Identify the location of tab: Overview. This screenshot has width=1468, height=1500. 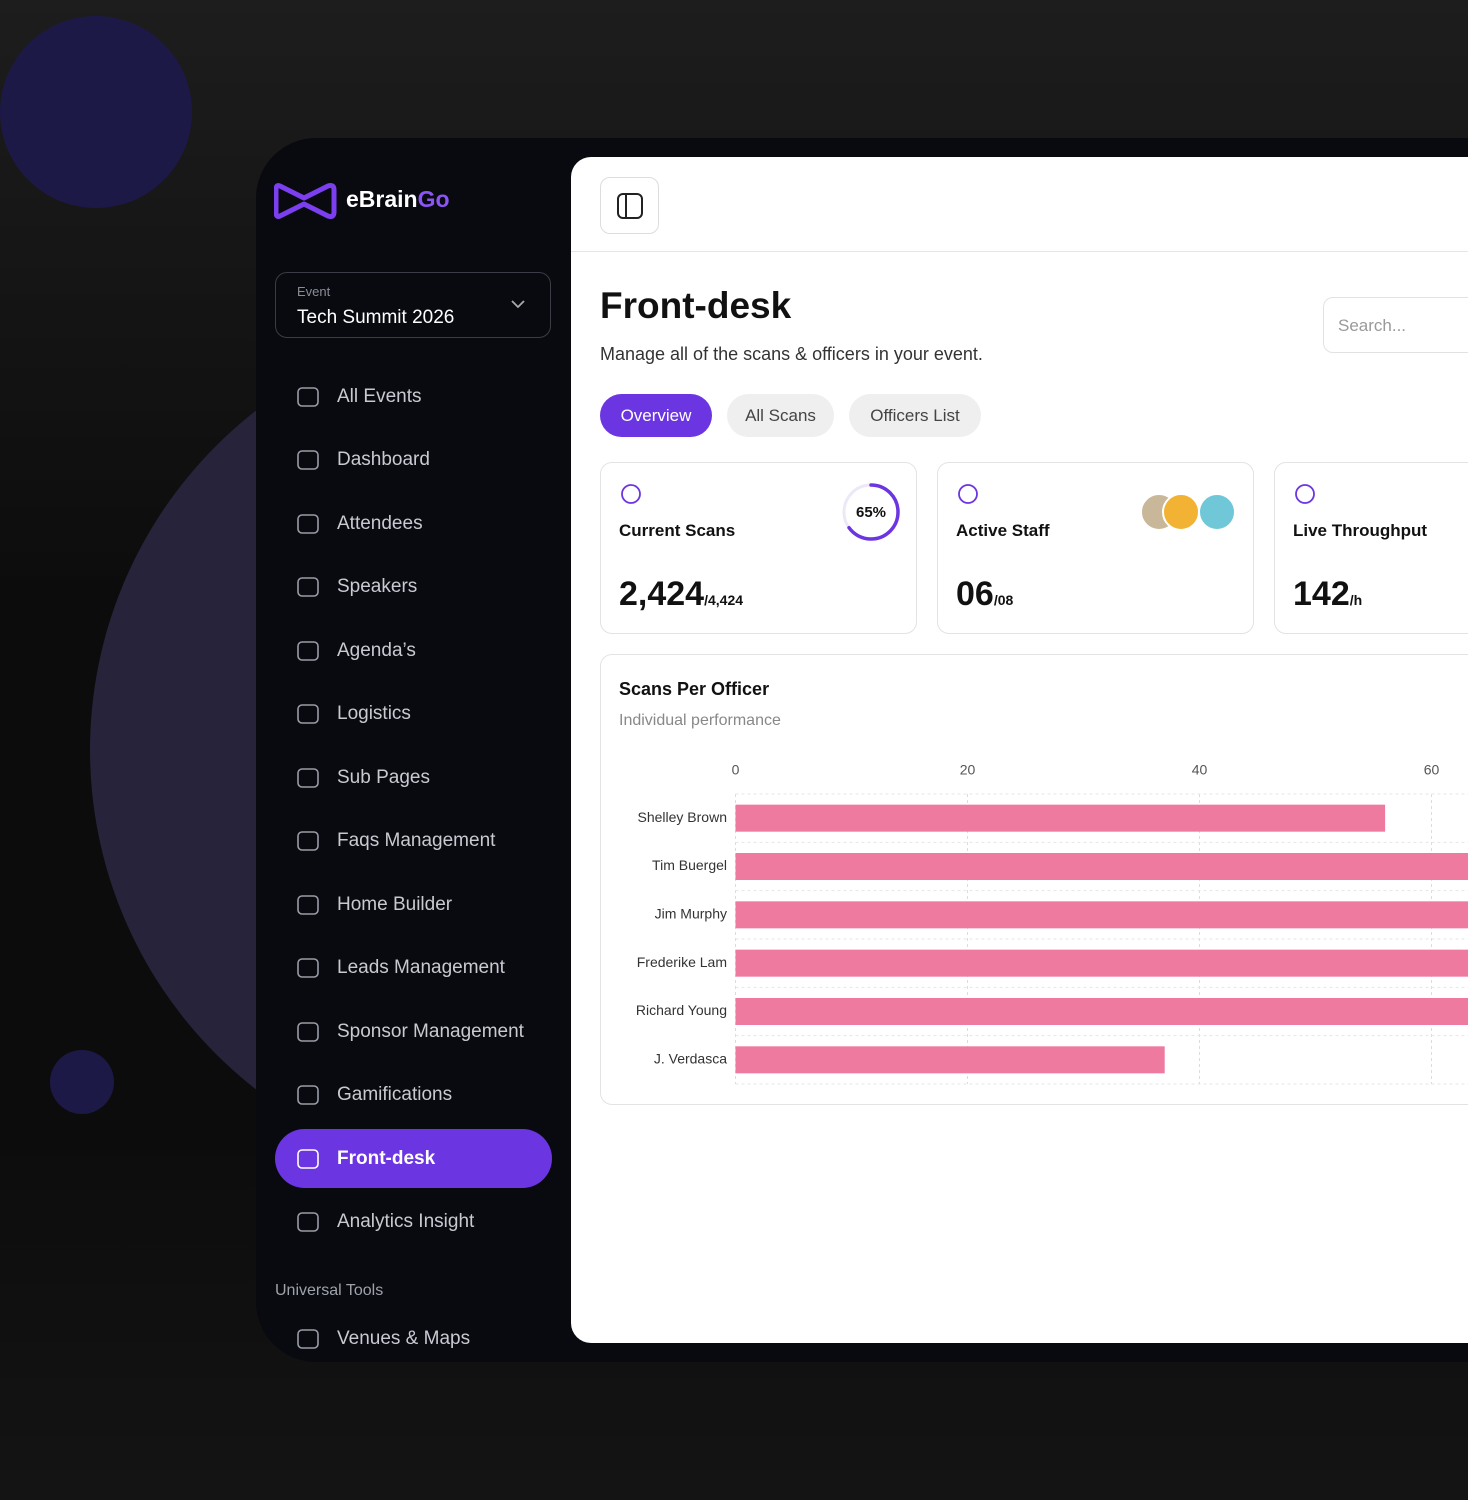
(656, 415).